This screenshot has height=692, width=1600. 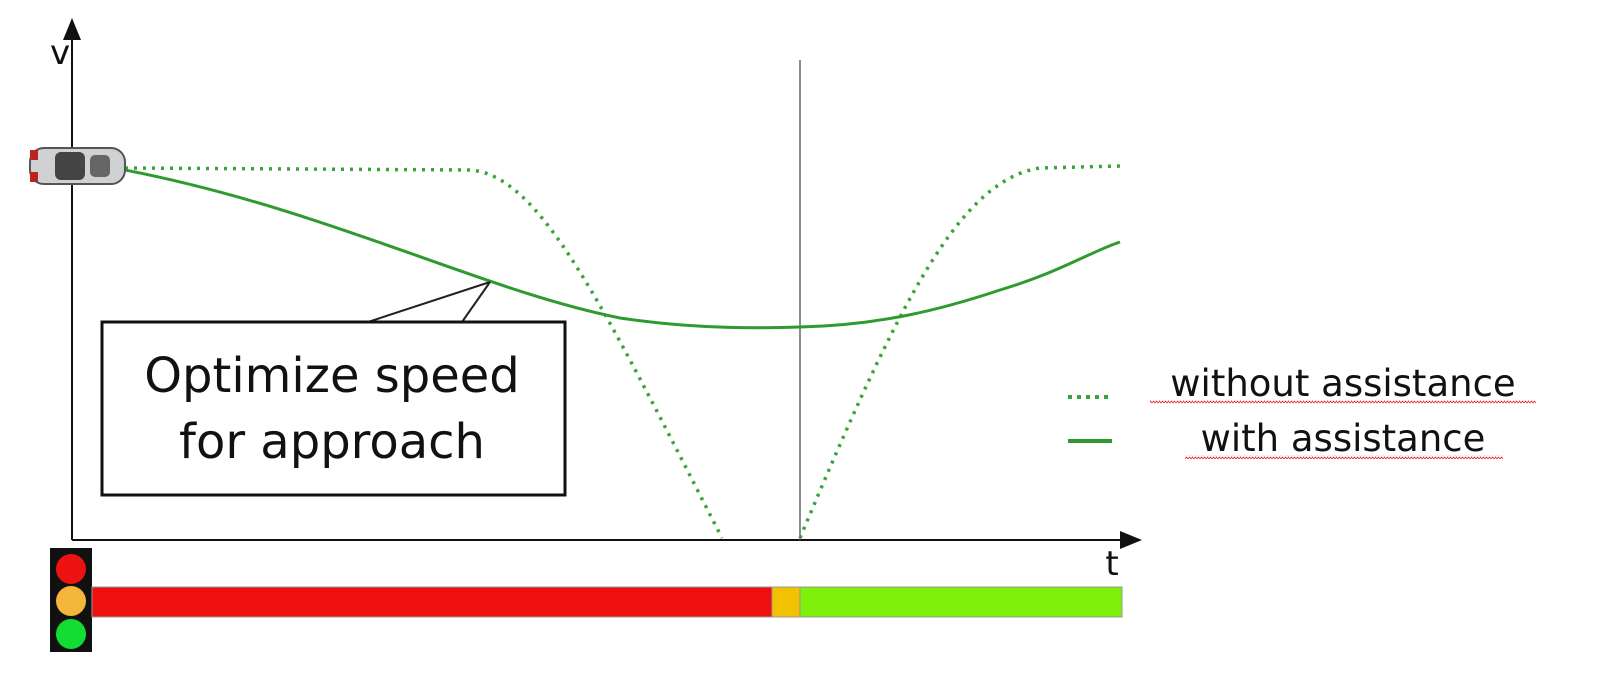 I want to click on y-axis-label: v, so click(x=60, y=53).